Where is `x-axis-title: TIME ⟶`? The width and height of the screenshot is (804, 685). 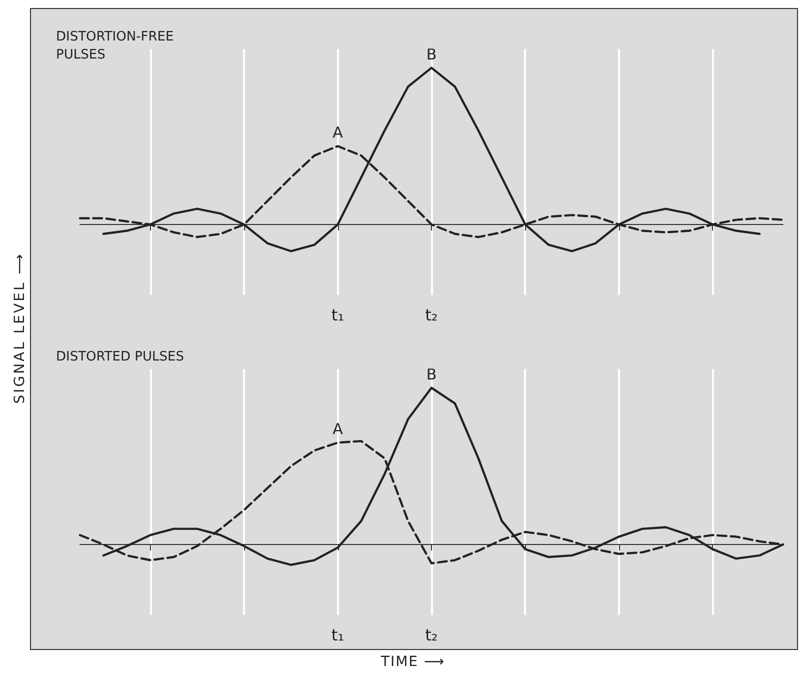
x-axis-title: TIME ⟶ is located at coordinates (413, 662).